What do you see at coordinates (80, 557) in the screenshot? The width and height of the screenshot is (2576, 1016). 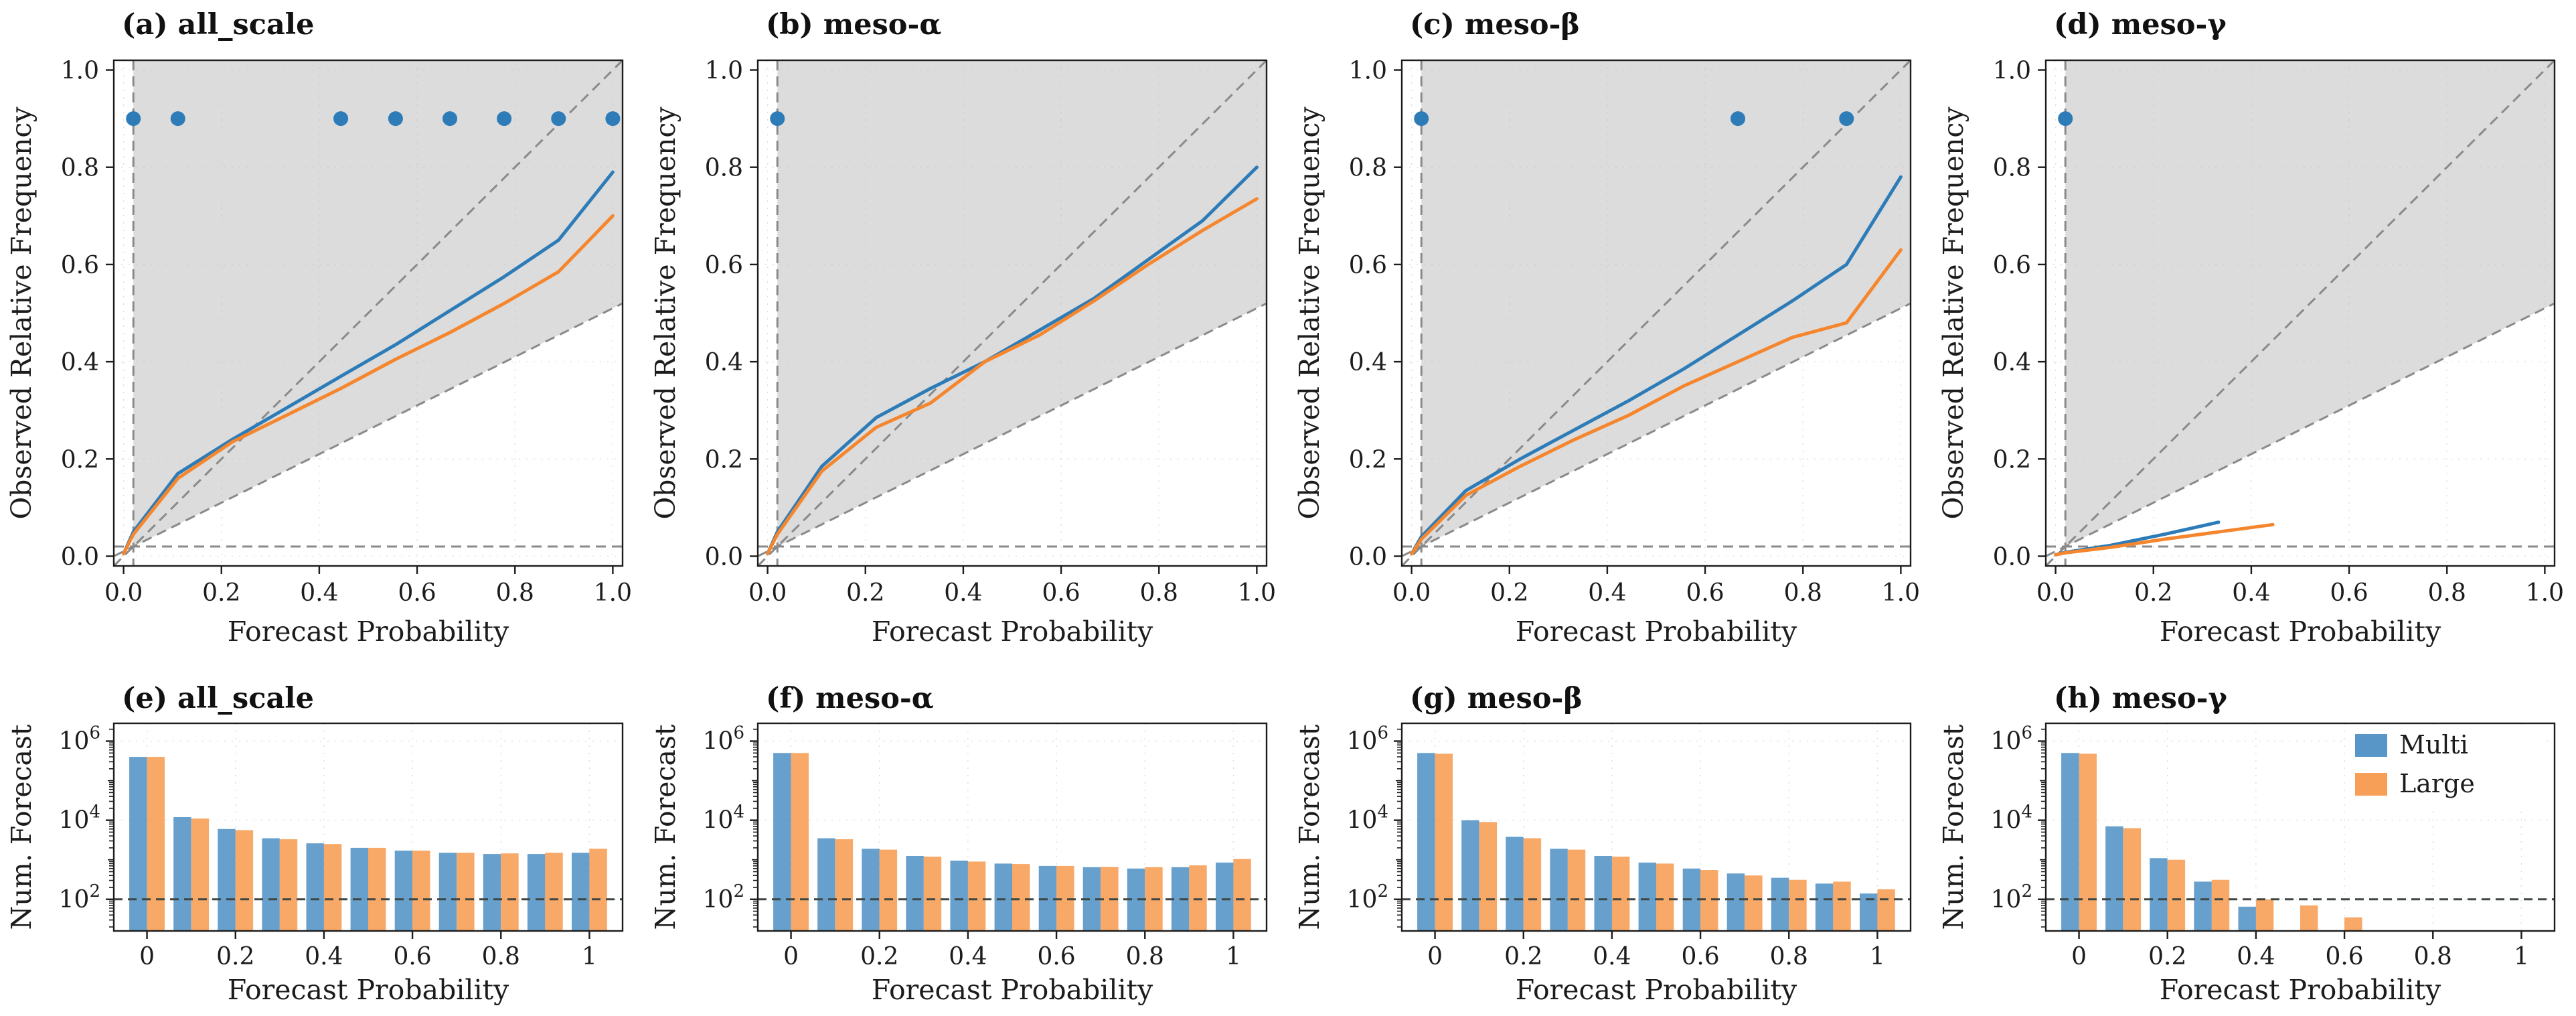 I see `y-tick-label: 0.0` at bounding box center [80, 557].